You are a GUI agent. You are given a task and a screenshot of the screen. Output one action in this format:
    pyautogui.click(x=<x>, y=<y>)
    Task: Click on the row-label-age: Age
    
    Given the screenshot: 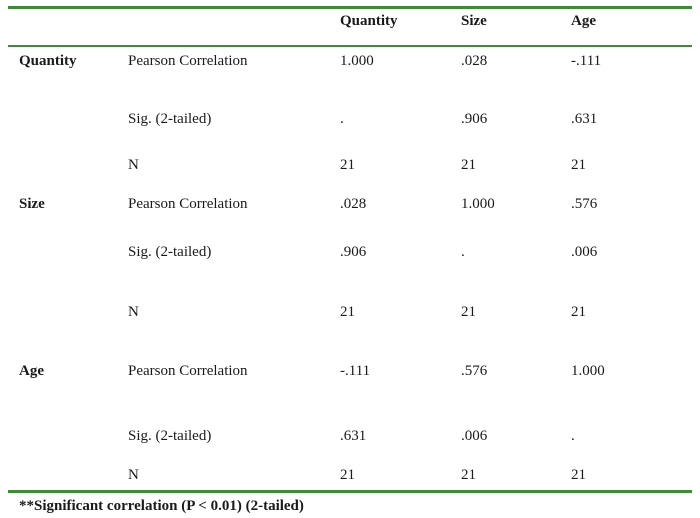 What is the action you would take?
    pyautogui.click(x=31, y=371)
    